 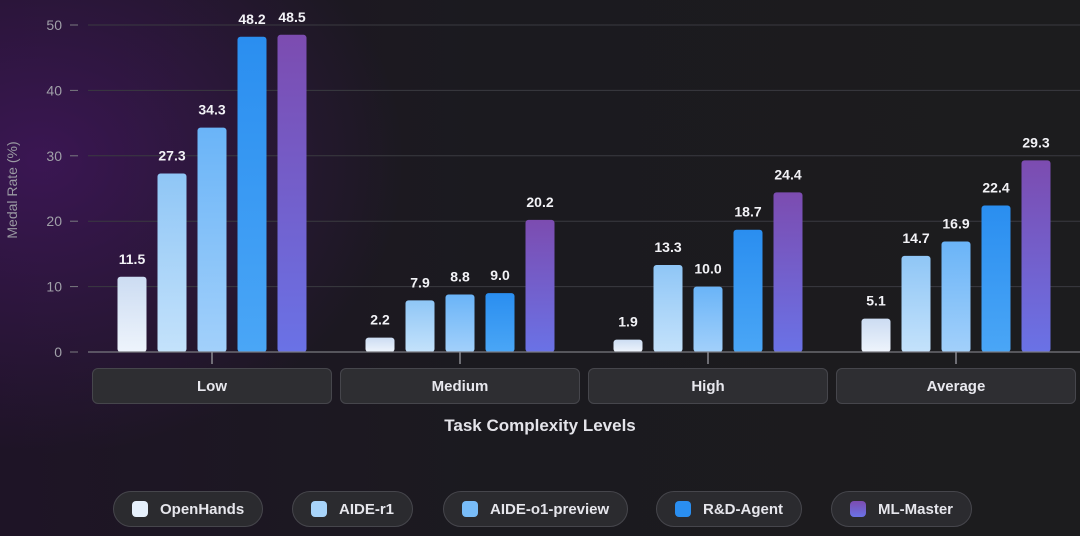 What do you see at coordinates (915, 238) in the screenshot?
I see `bar-value-label: 14.7` at bounding box center [915, 238].